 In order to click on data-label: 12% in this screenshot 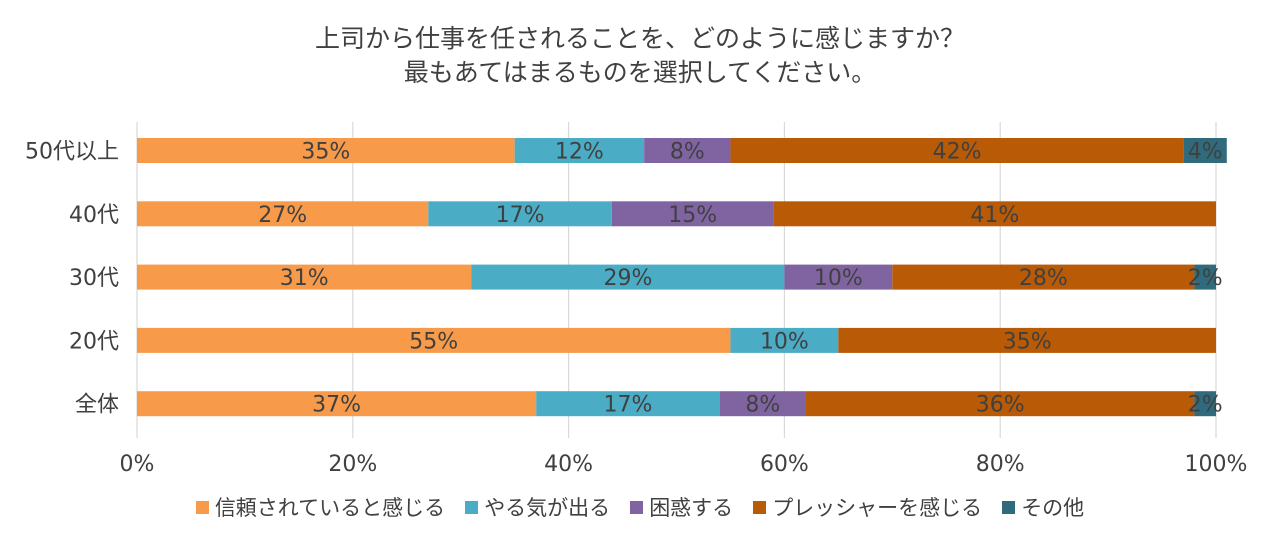, I will do `click(579, 152)`.